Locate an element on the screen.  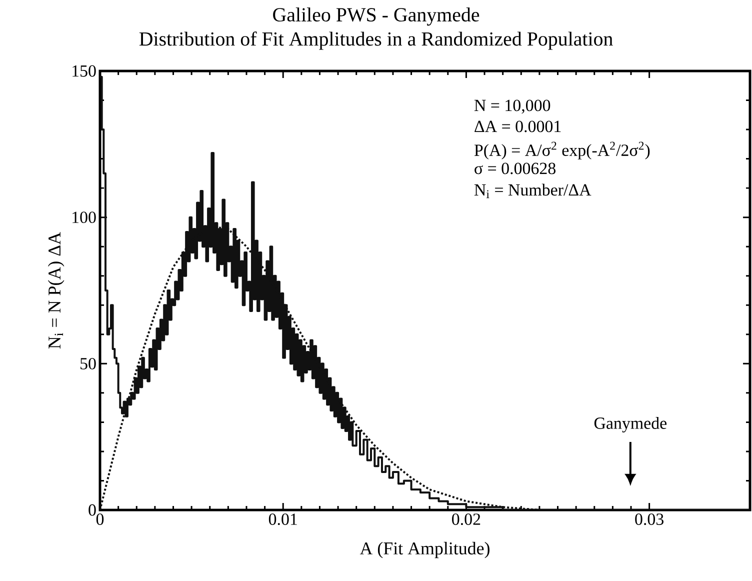
y-tick-label: 100 is located at coordinates (84, 218).